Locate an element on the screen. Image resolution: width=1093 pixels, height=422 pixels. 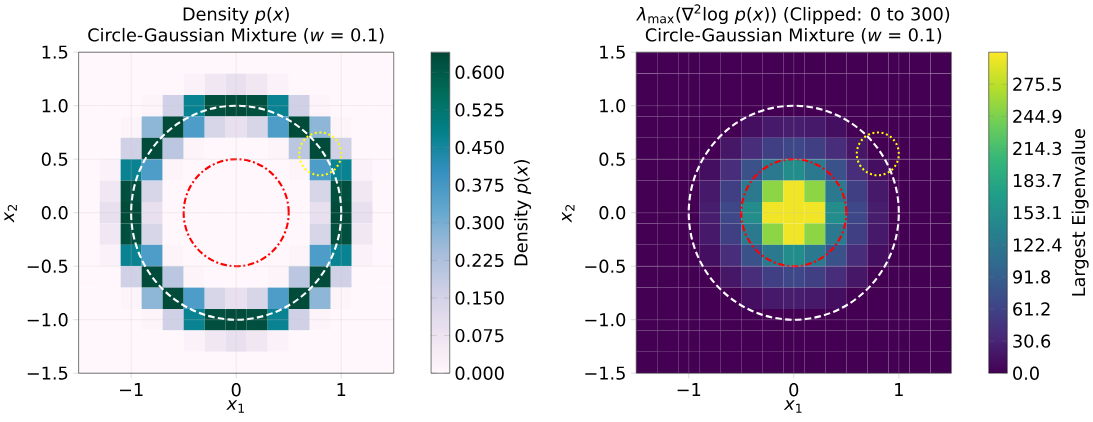
color-bar-label: 275.5 is located at coordinates (1037, 84).